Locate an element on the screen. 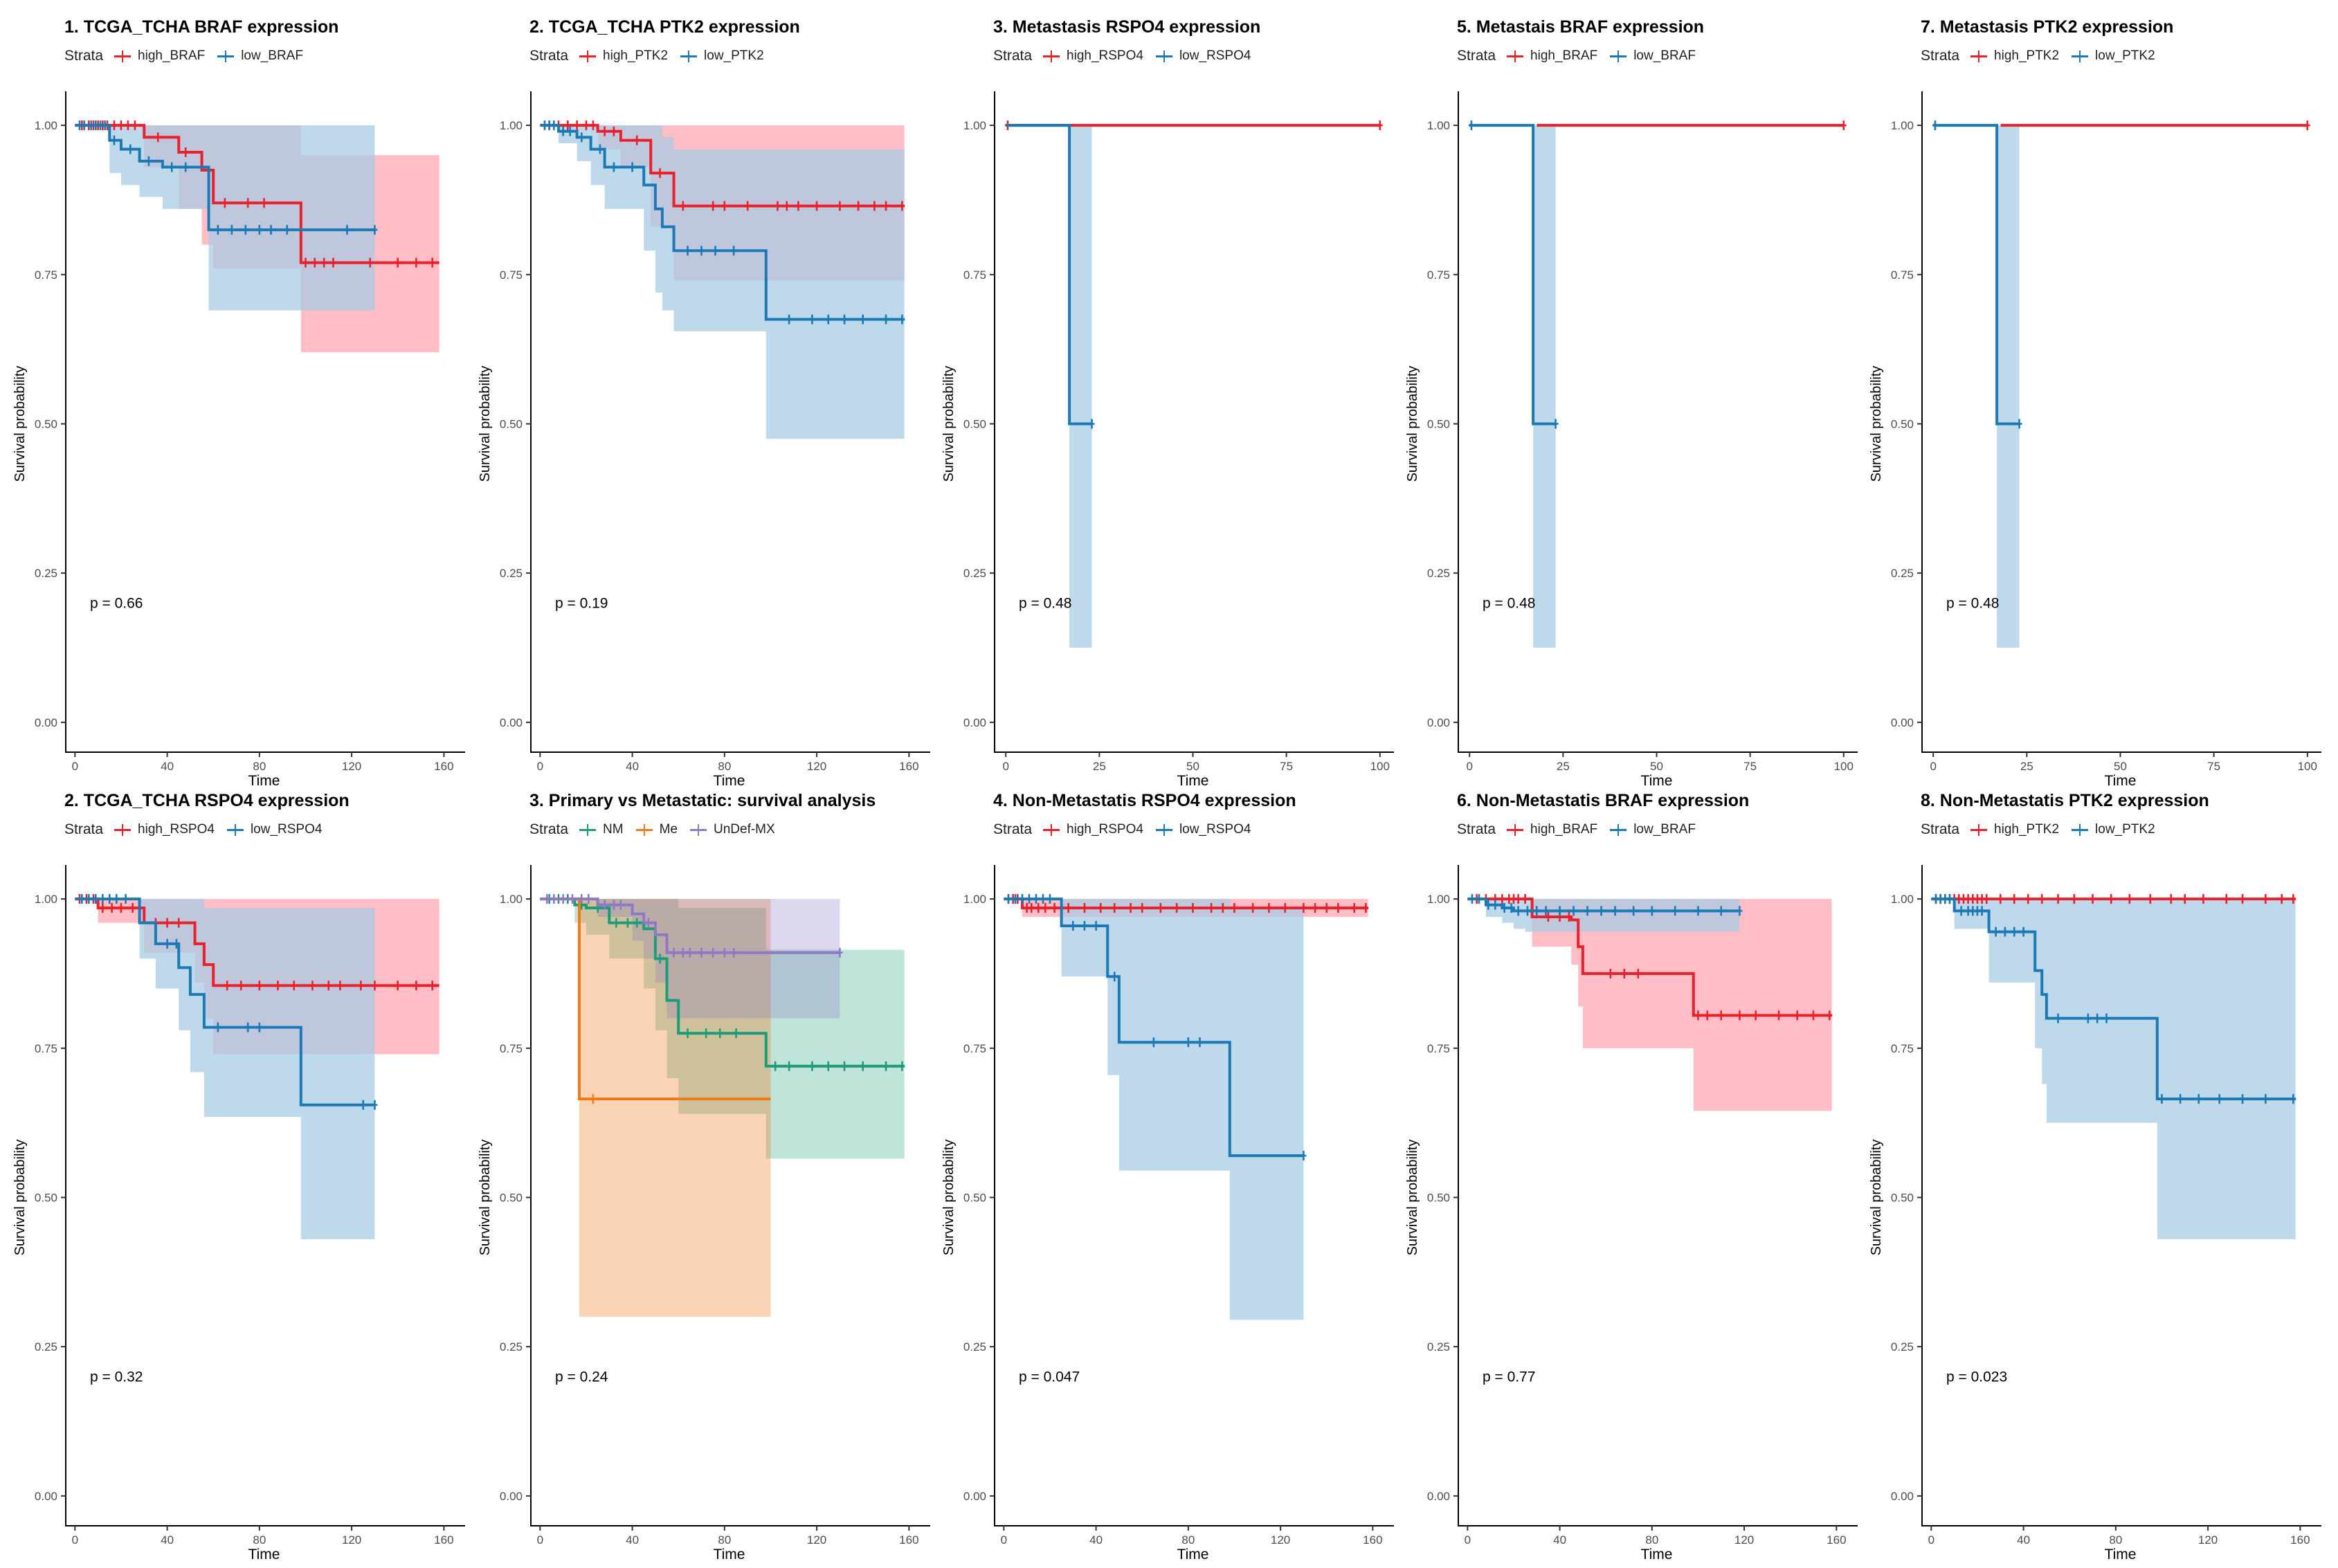 The height and width of the screenshot is (1568, 2338). x-tick-label: 0 is located at coordinates (540, 1540).